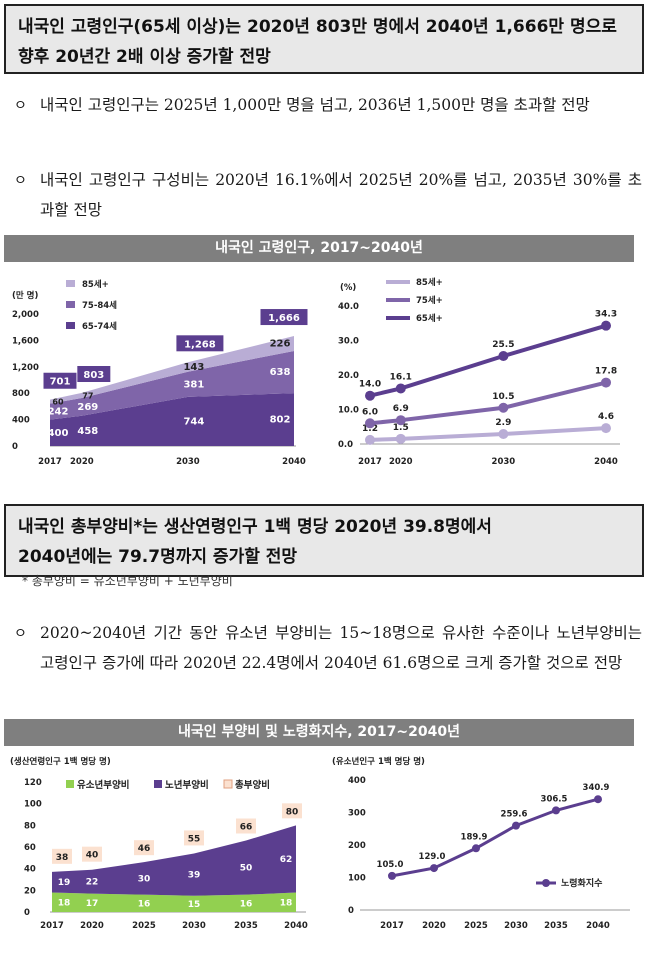  Describe the element at coordinates (25, 295) in the screenshot. I see `y-axis-unit-label: (만 명)` at that location.